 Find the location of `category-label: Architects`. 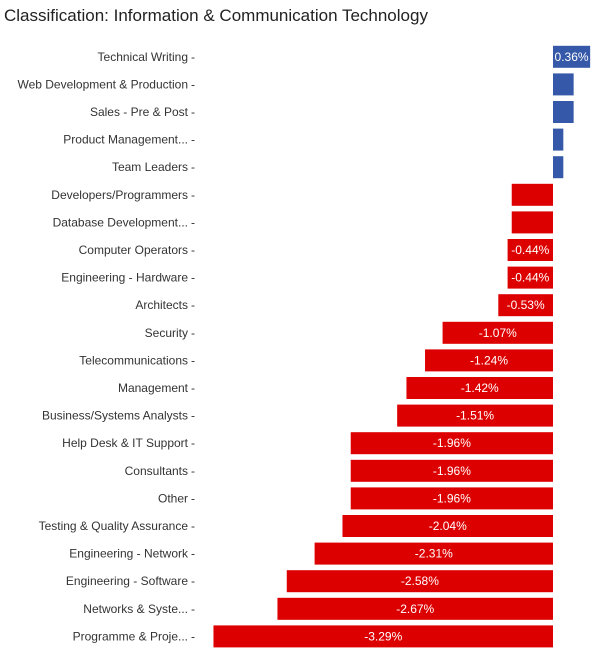

category-label: Architects is located at coordinates (161, 305).